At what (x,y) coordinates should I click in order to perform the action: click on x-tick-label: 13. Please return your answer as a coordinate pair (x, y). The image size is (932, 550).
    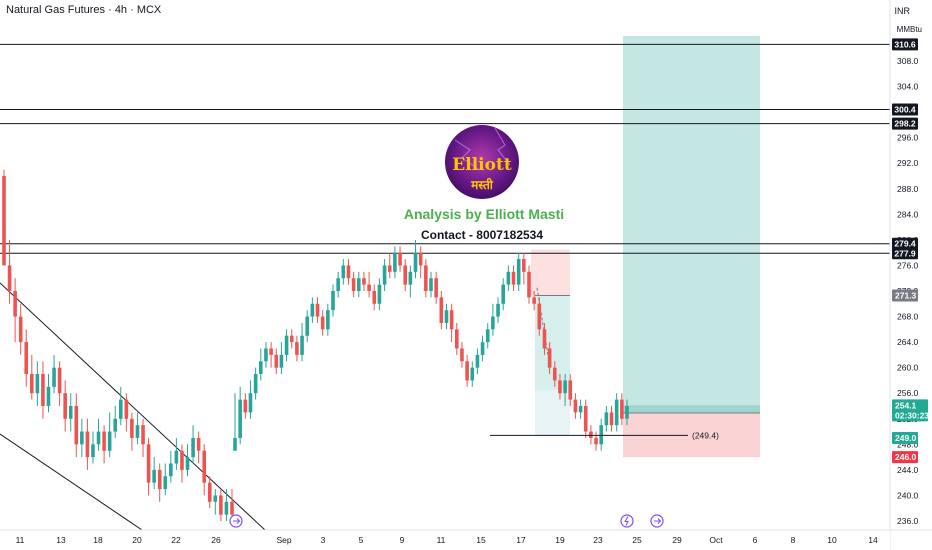
    Looking at the image, I should click on (61, 540).